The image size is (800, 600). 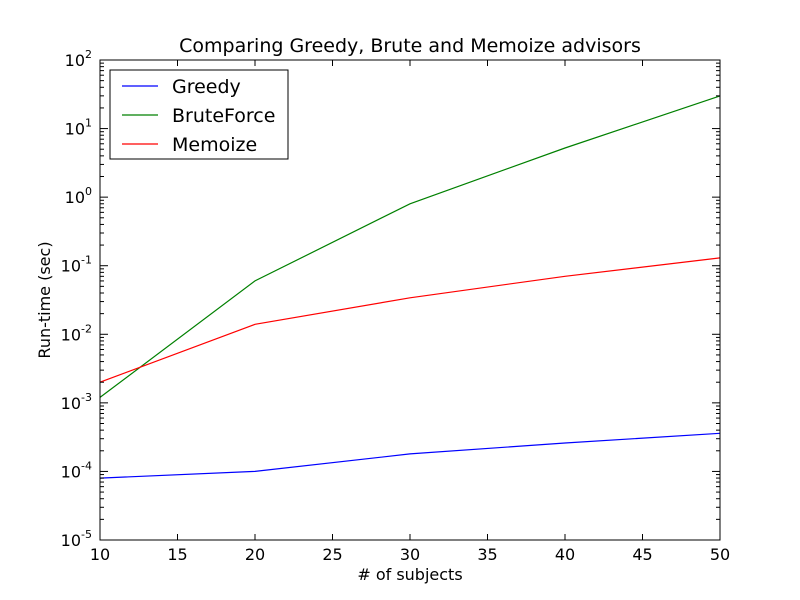 I want to click on x-tick-label: 30, so click(x=410, y=554).